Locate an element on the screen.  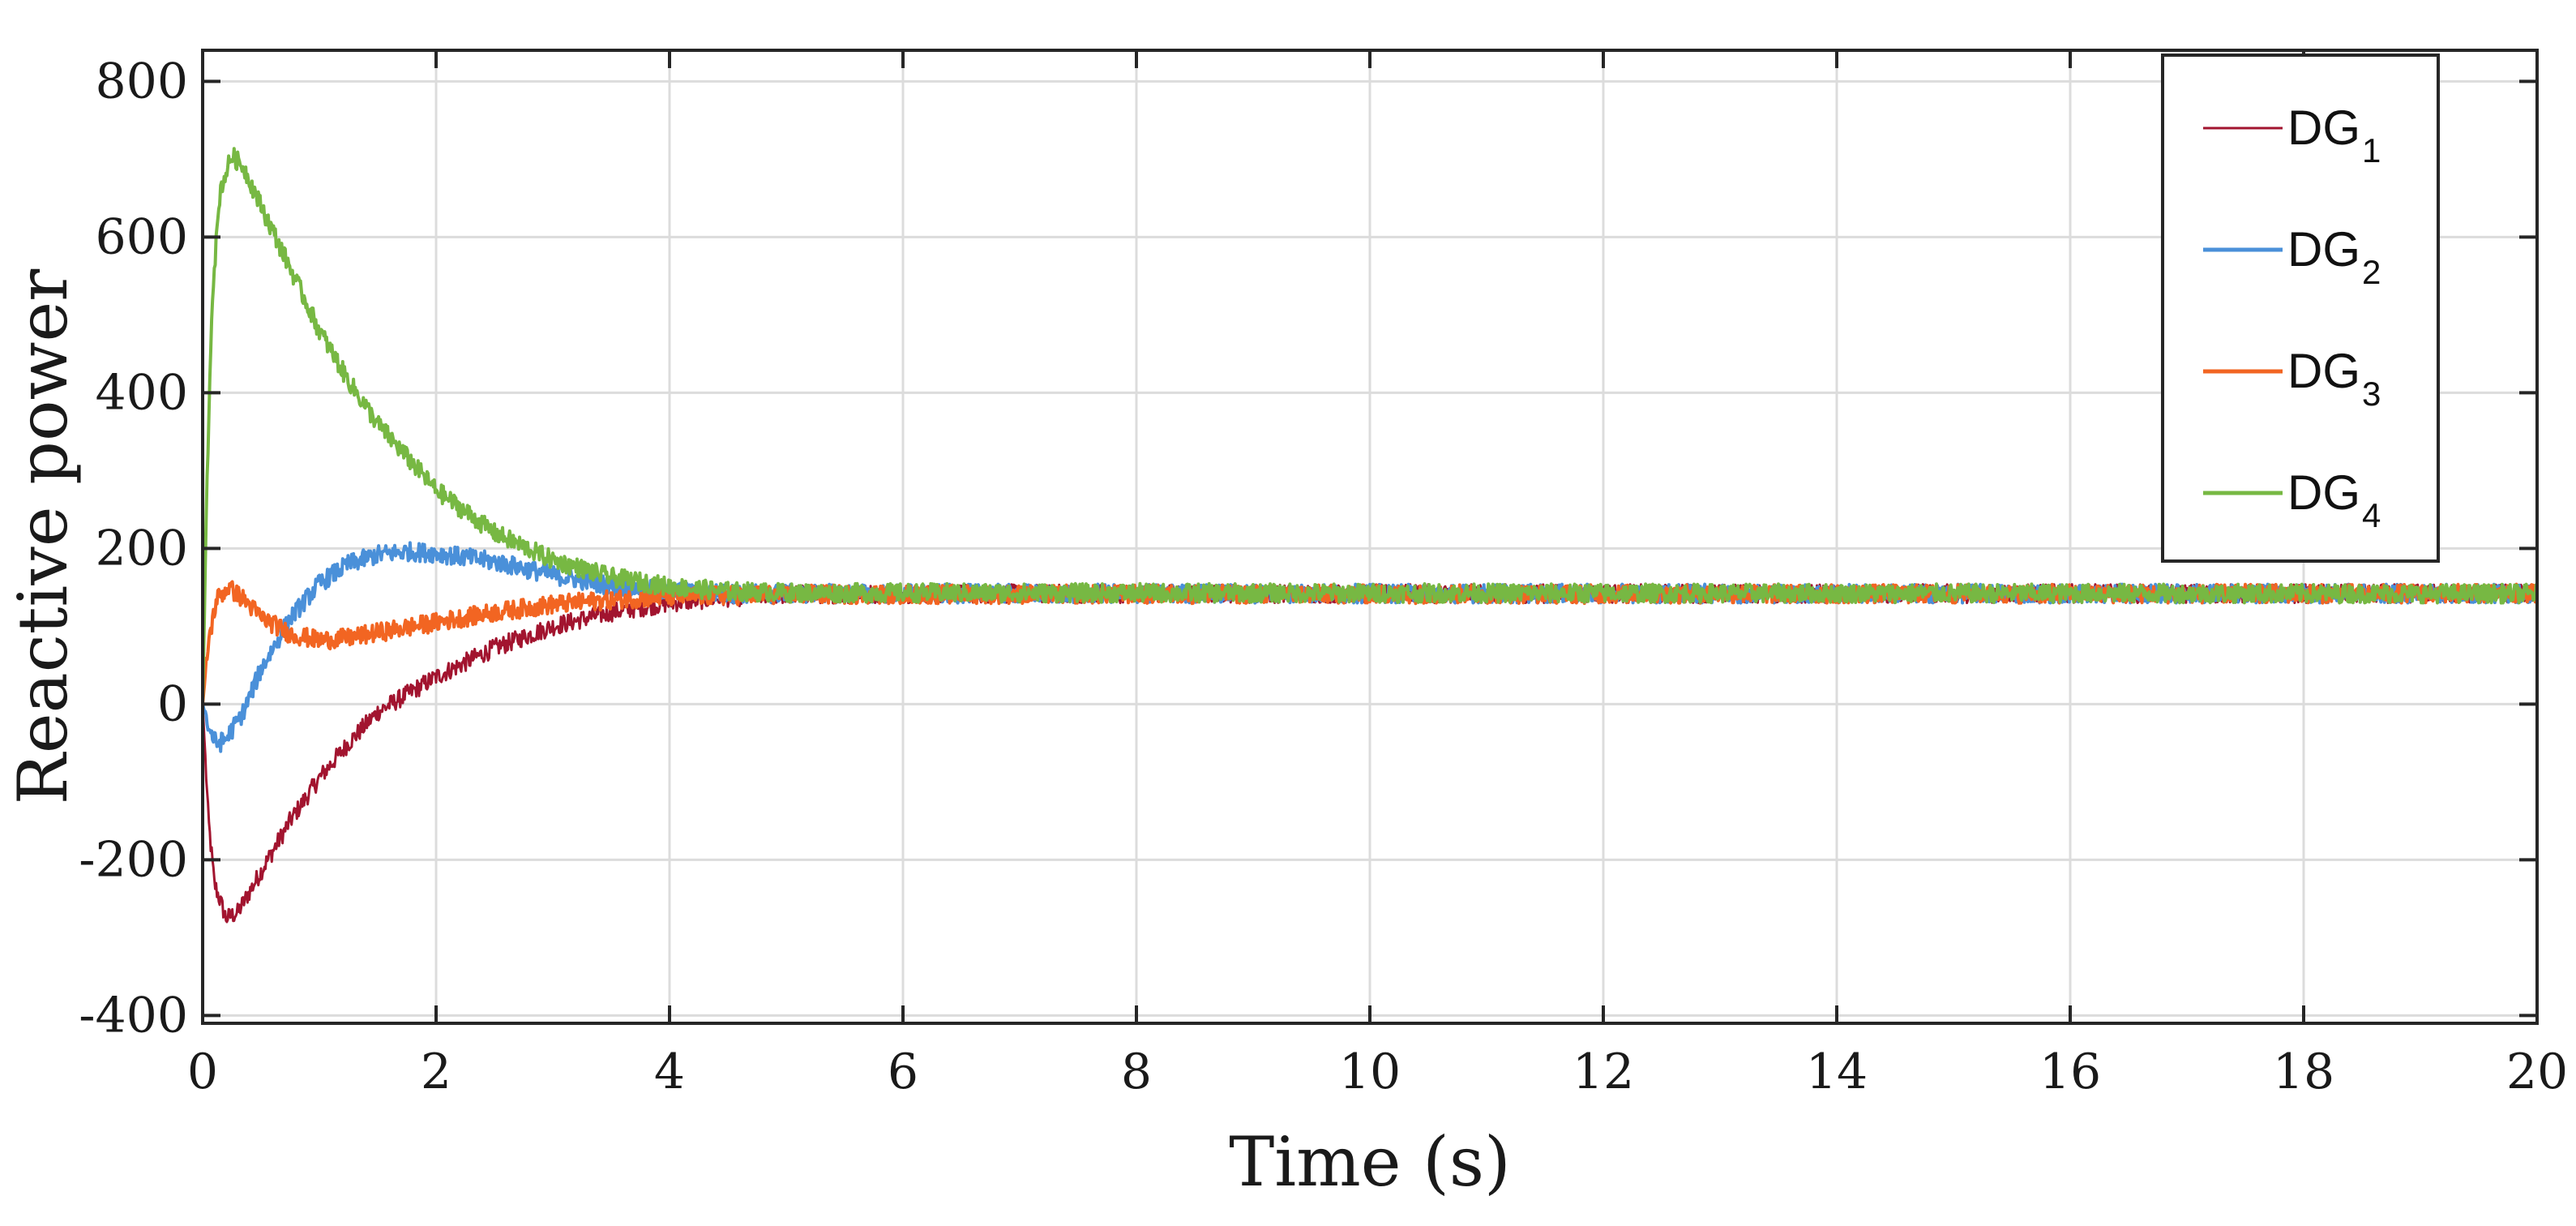
y-tick-labels: -400 -200 0 200 400 600 800 is located at coordinates (133, 548).